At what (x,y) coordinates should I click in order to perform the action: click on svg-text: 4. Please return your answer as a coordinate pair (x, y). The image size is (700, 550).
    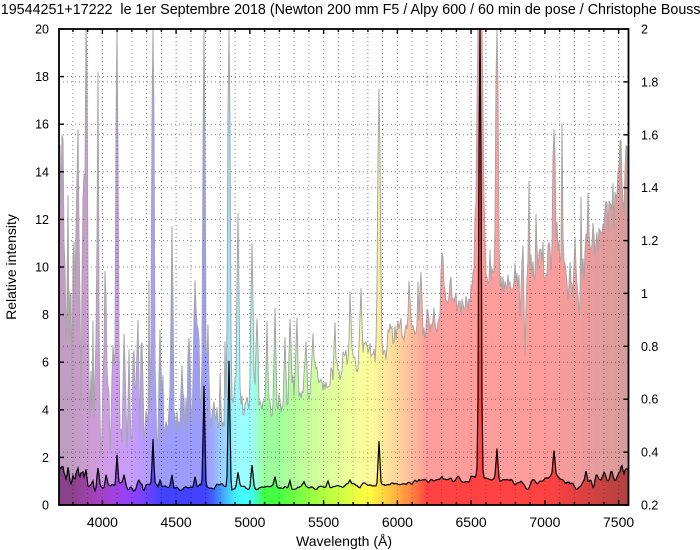
    Looking at the image, I should click on (45, 410).